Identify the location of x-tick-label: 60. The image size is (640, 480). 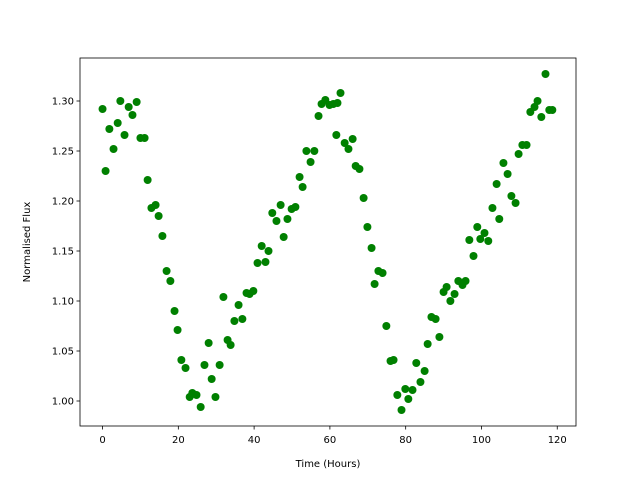
(330, 440).